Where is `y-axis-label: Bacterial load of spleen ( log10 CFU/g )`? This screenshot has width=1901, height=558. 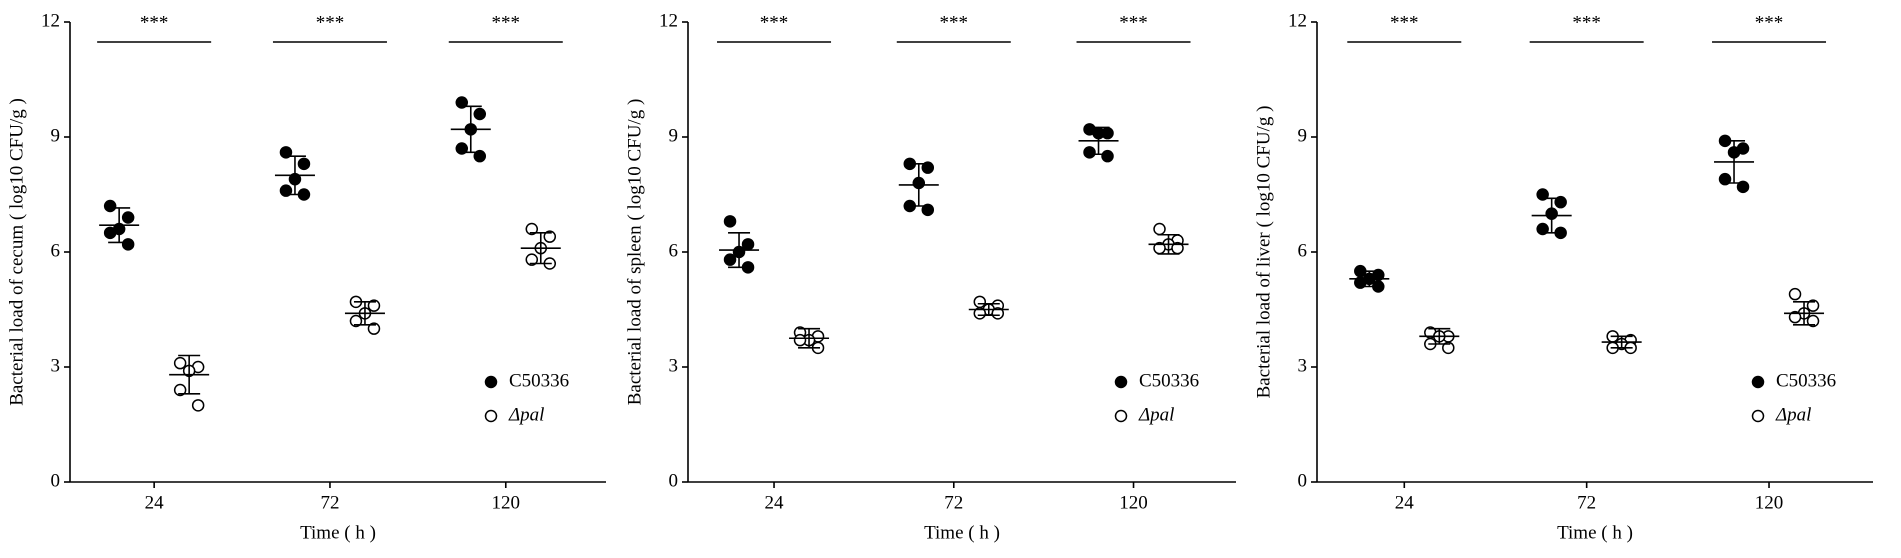
y-axis-label: Bacterial load of spleen ( log10 CFU/g ) is located at coordinates (634, 252).